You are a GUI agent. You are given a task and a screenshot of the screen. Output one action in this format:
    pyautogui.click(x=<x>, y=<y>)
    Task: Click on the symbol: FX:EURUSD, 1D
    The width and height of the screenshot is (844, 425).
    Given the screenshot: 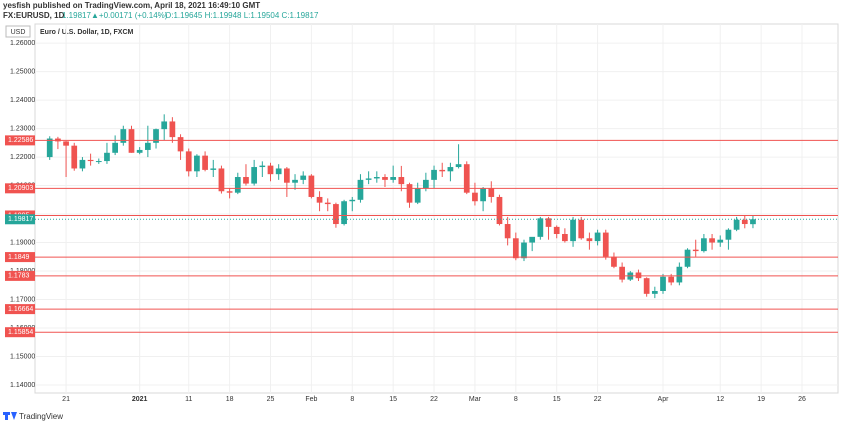 What is the action you would take?
    pyautogui.click(x=34, y=15)
    